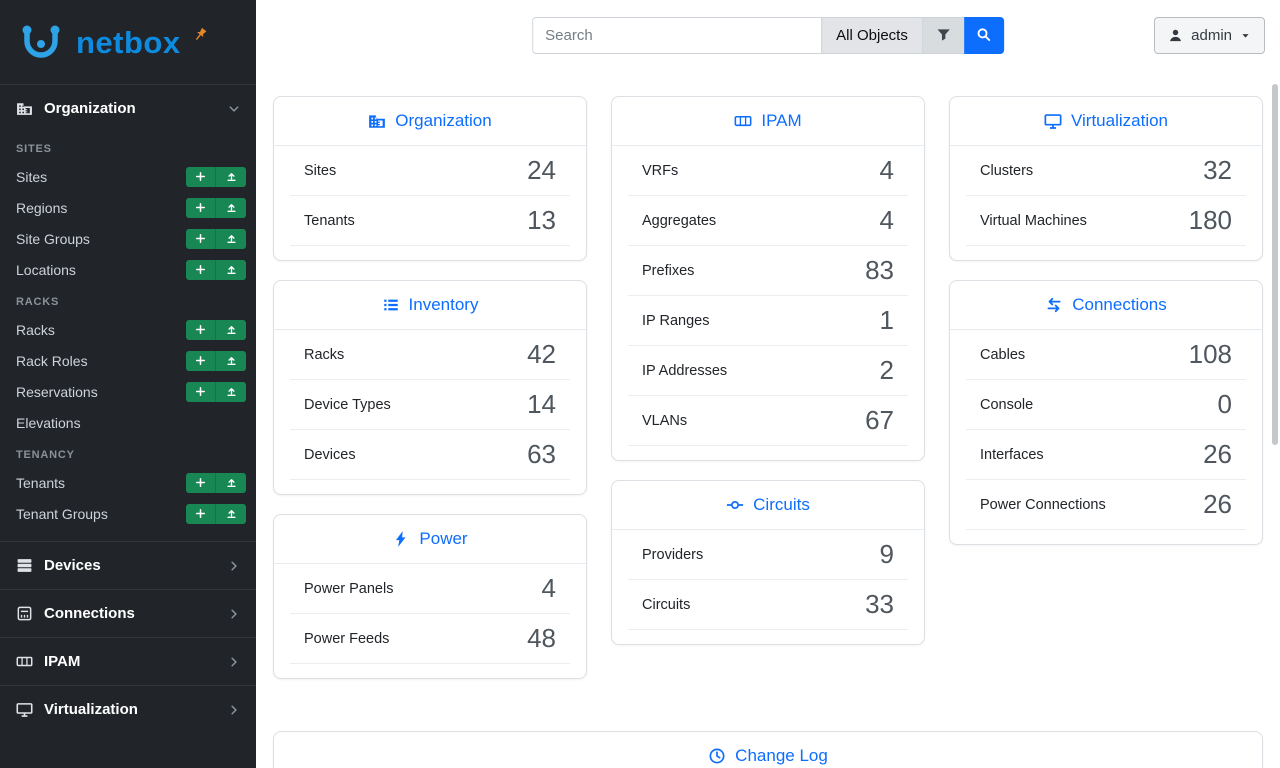 Image resolution: width=1280 pixels, height=768 pixels. I want to click on sidebar-item-rack-roles: Rack Roles, so click(128, 360).